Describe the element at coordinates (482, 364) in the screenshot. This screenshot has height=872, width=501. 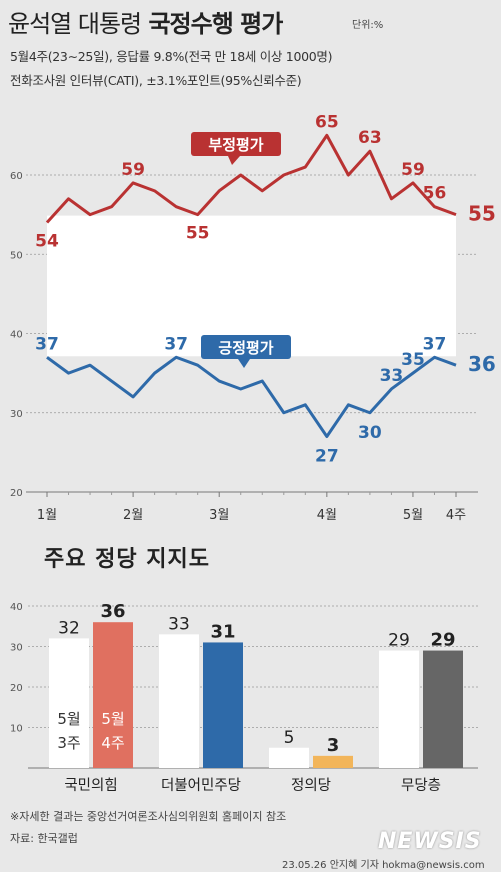
I see `positive-data-label: 36` at that location.